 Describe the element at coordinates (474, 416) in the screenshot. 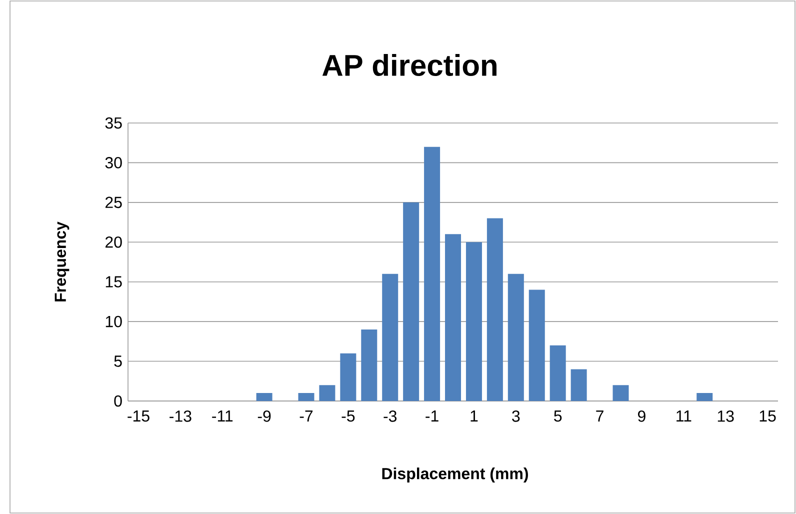

I see `x-tick-label: 1` at that location.